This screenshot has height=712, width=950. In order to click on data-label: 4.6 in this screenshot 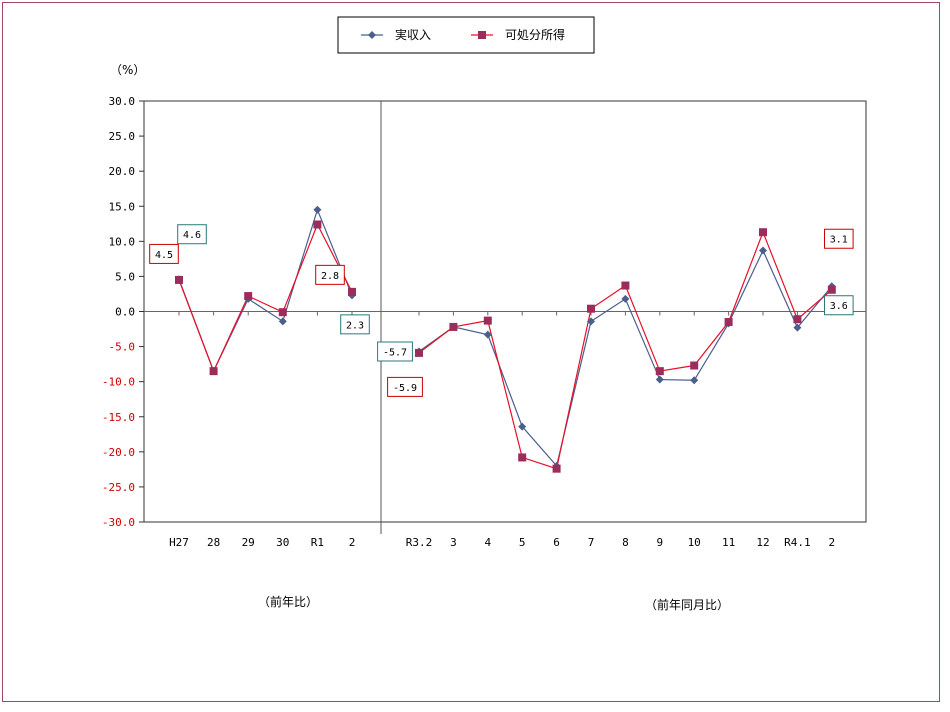, I will do `click(192, 235)`.